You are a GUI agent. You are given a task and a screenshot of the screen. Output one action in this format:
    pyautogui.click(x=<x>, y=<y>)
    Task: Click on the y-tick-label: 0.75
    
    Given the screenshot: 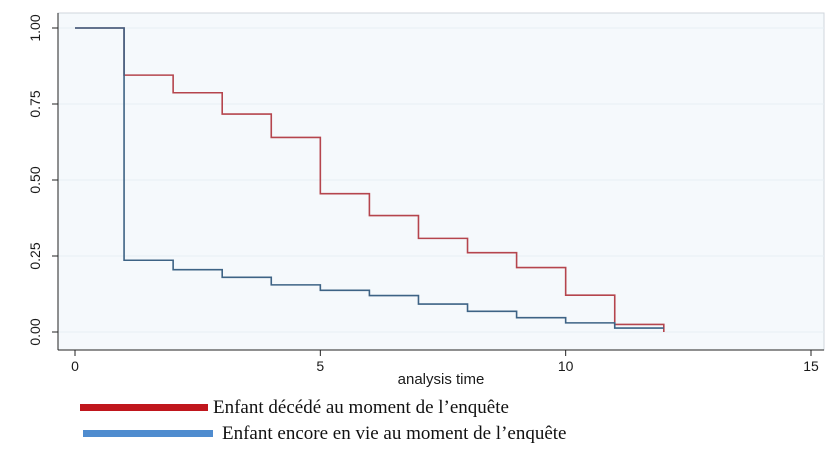 What is the action you would take?
    pyautogui.click(x=35, y=103)
    